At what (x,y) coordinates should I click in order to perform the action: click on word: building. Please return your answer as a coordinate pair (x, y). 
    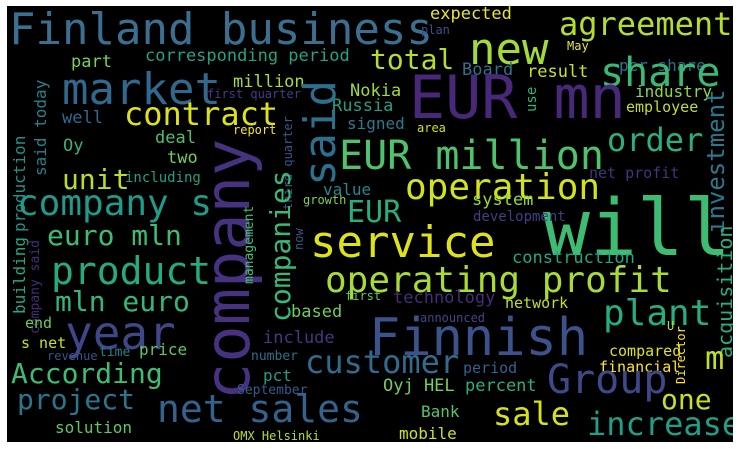
    Looking at the image, I should click on (19, 275).